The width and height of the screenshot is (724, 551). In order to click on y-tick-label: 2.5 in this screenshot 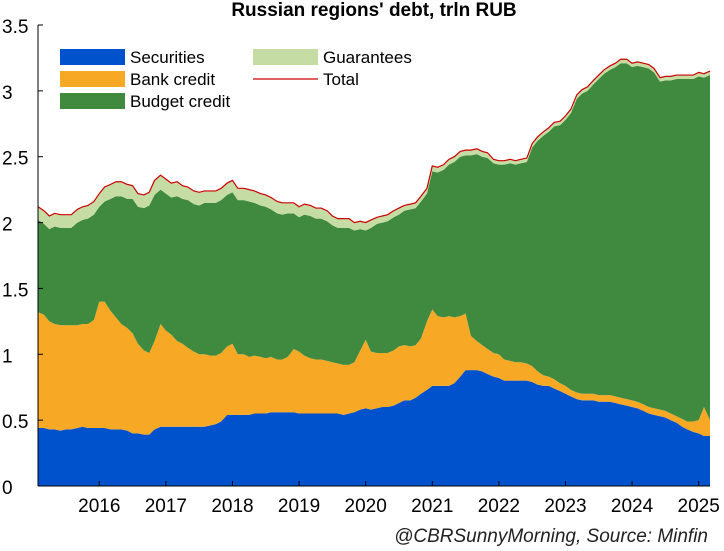, I will do `click(15, 159)`.